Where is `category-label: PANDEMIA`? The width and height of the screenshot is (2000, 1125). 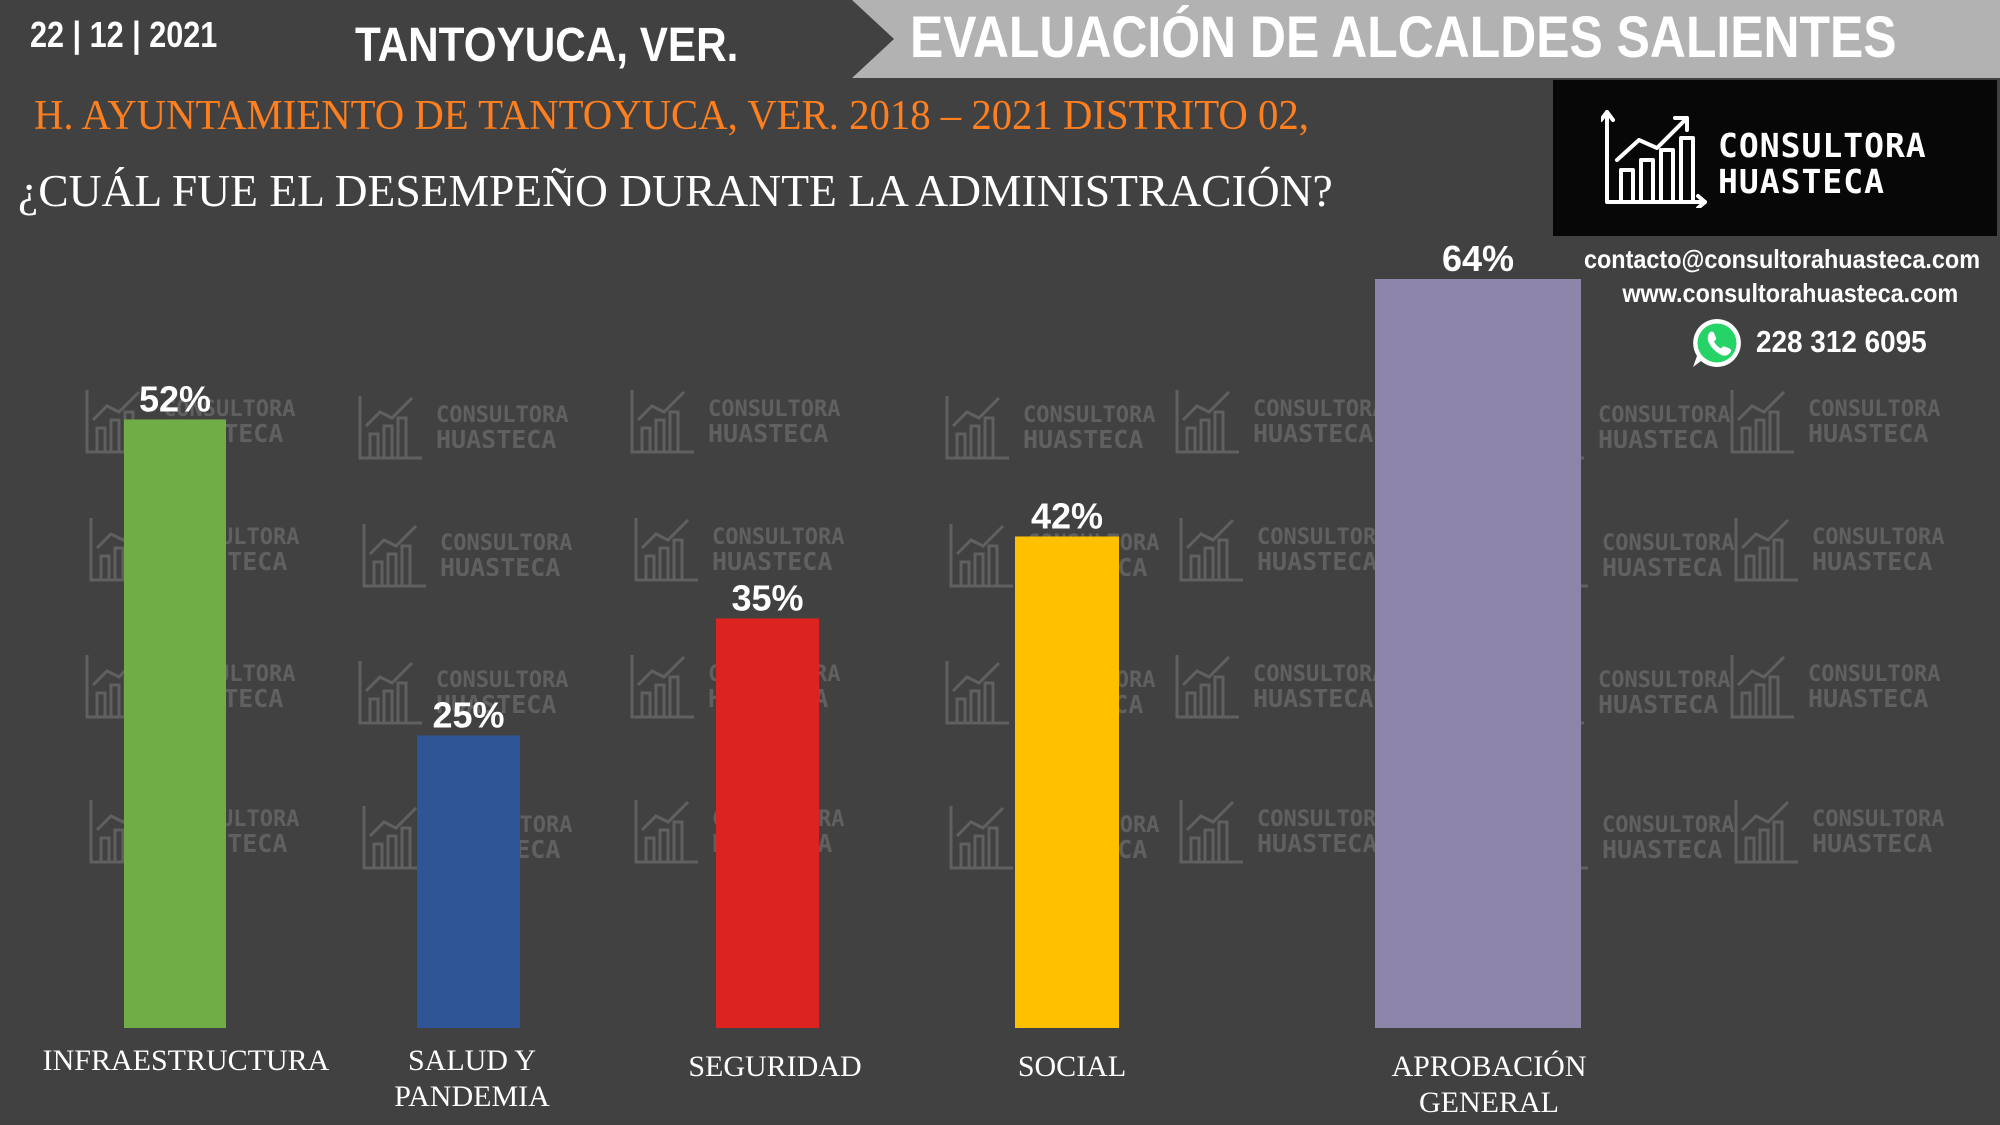 category-label: PANDEMIA is located at coordinates (472, 1096).